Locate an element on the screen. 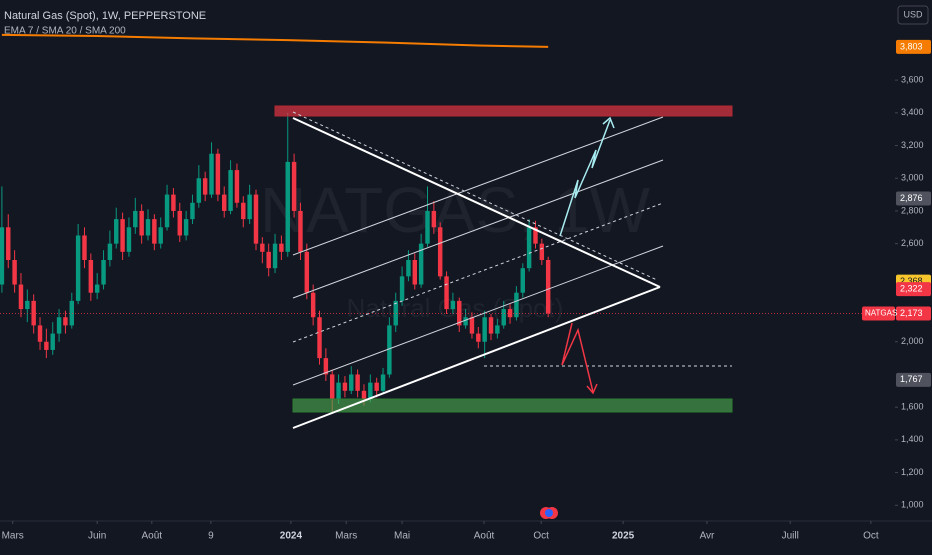 Image resolution: width=932 pixels, height=555 pixels. x-tick-label: 2024 is located at coordinates (291, 536).